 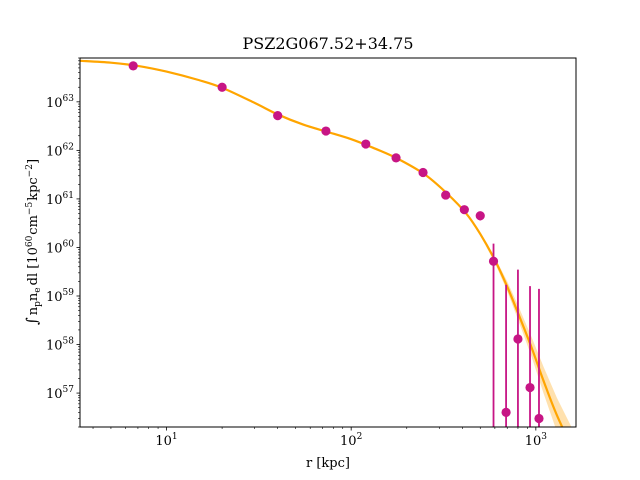 I want to click on chart-title: PSZ2G067.52+34.75, so click(x=328, y=43).